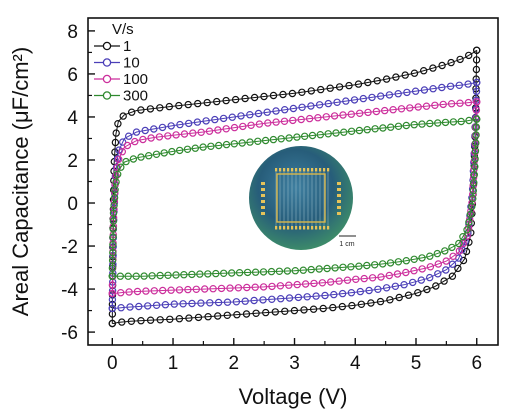  Describe the element at coordinates (301, 198) in the screenshot. I see `wafer-image` at that location.